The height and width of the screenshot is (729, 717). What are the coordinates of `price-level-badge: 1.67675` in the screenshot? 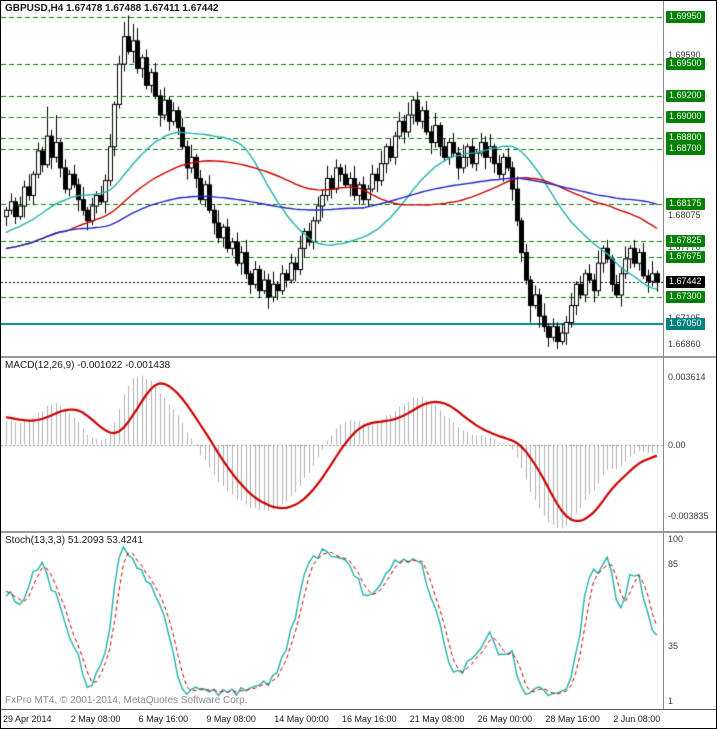 It's located at (685, 257).